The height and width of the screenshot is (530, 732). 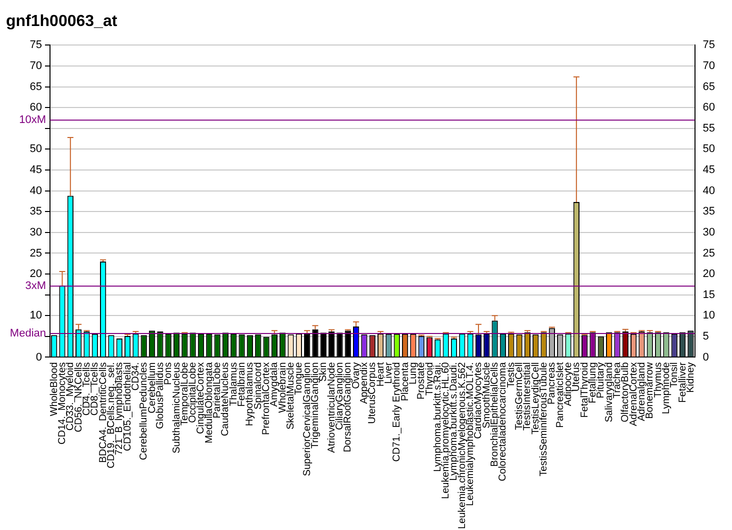 What do you see at coordinates (32, 120) in the screenshot?
I see `ref-line-label: 10xM` at bounding box center [32, 120].